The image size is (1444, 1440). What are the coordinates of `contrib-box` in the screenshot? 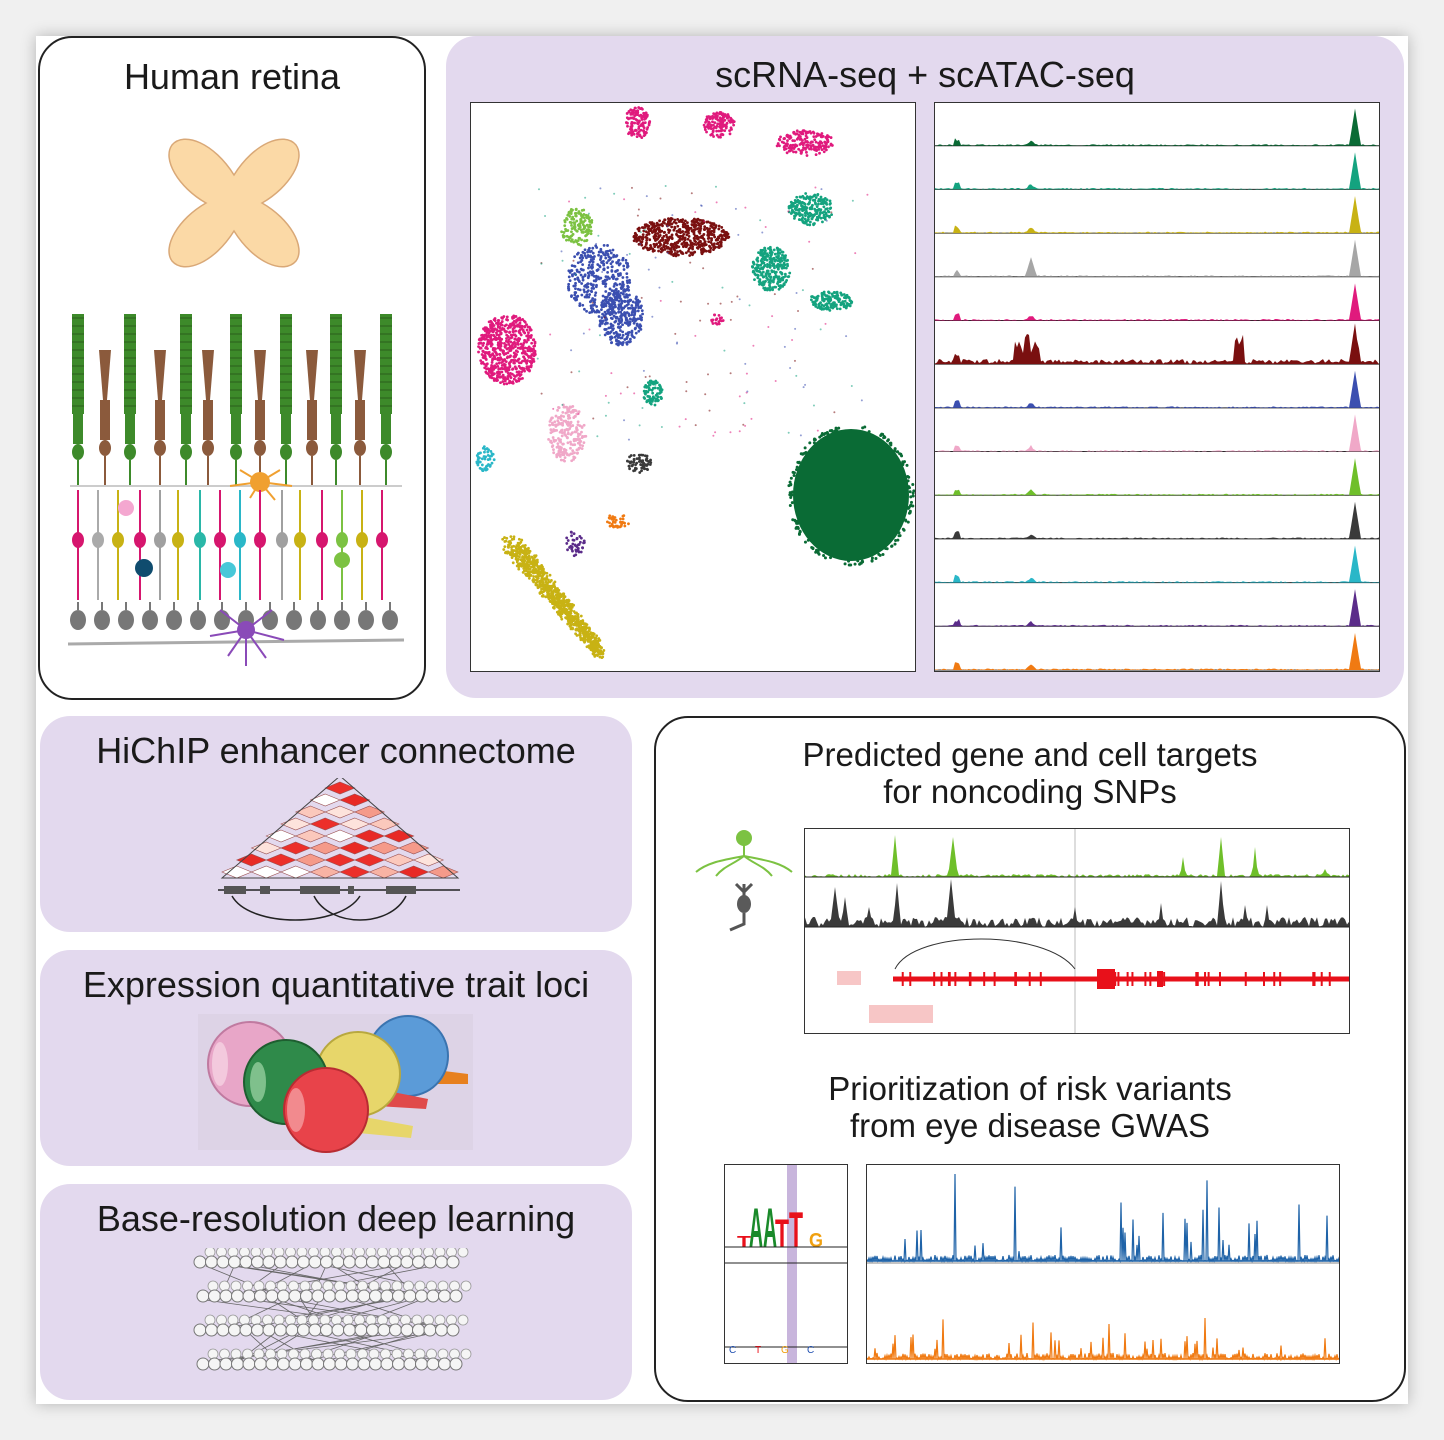 It's located at (1103, 1264).